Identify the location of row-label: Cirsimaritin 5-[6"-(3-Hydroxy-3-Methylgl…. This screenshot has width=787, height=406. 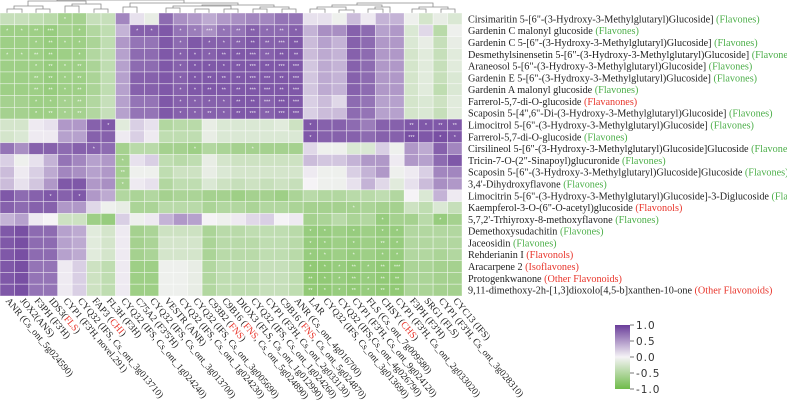
(614, 19).